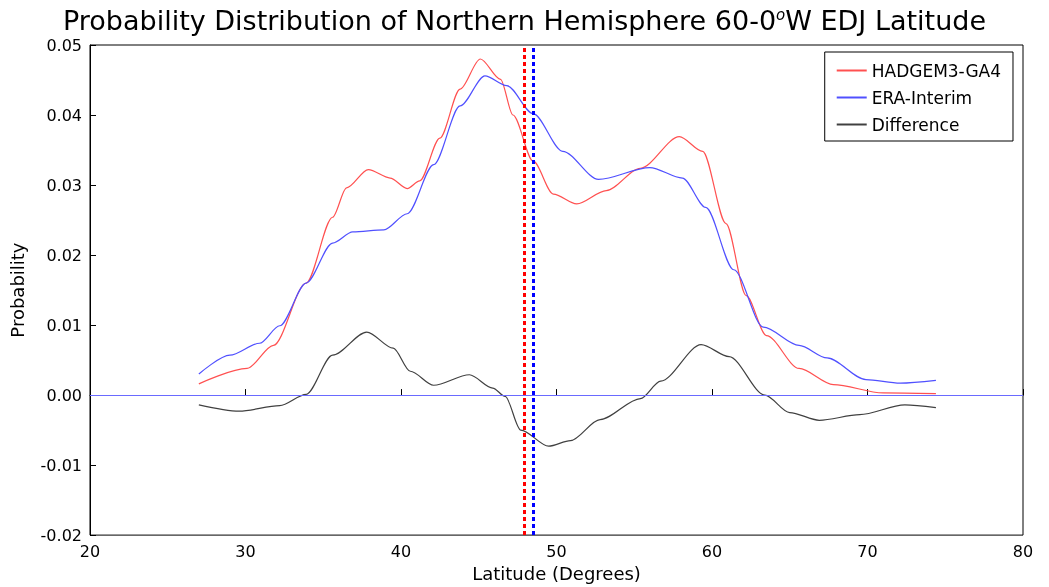 The image size is (1049, 587). I want to click on line-series, so click(567, 389).